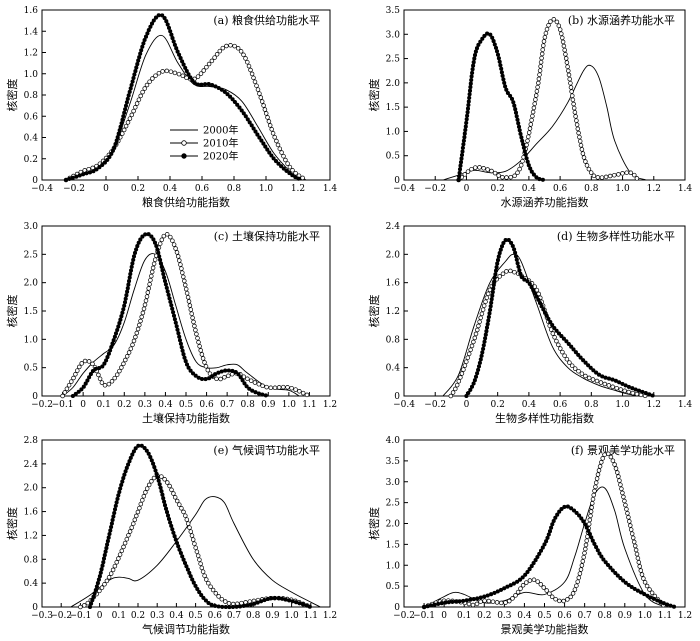 The width and height of the screenshot is (700, 641). Describe the element at coordinates (654, 405) in the screenshot. I see `x-tick-label: 1.2` at that location.